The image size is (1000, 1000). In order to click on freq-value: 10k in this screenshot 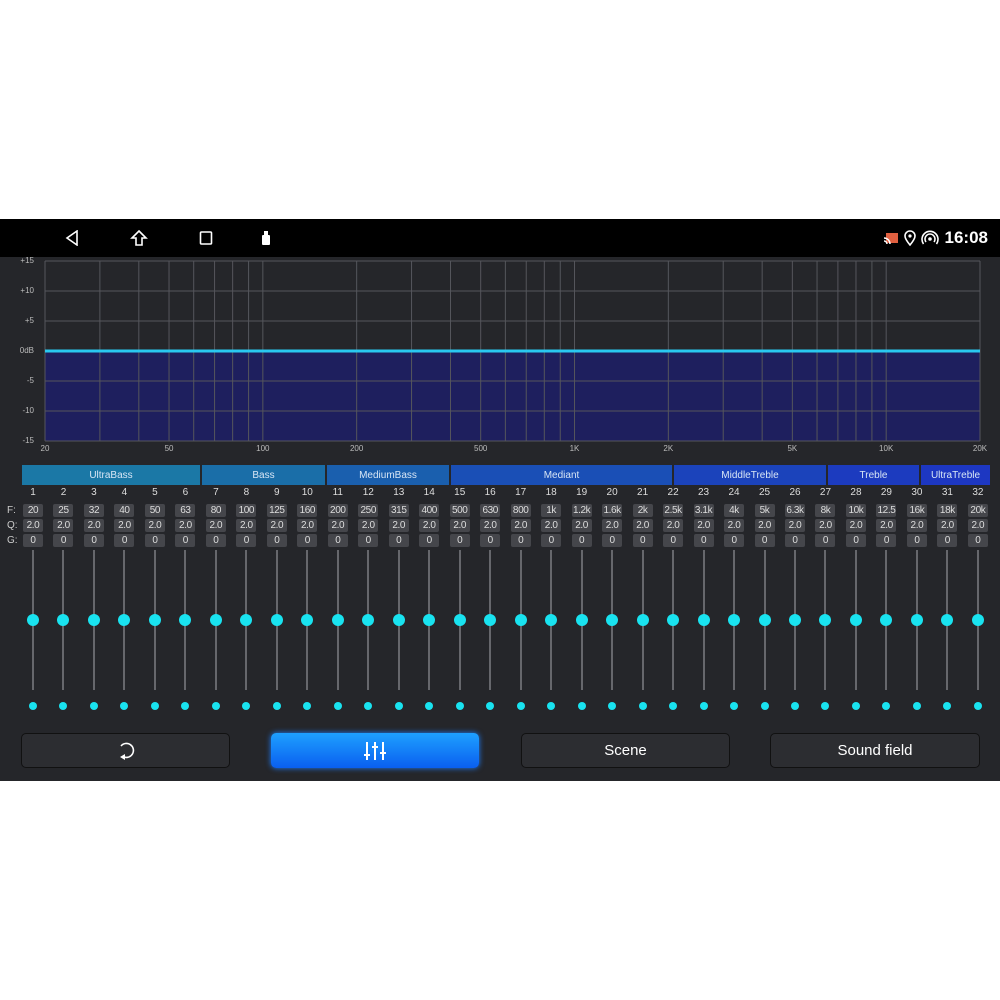, I will do `click(855, 510)`.